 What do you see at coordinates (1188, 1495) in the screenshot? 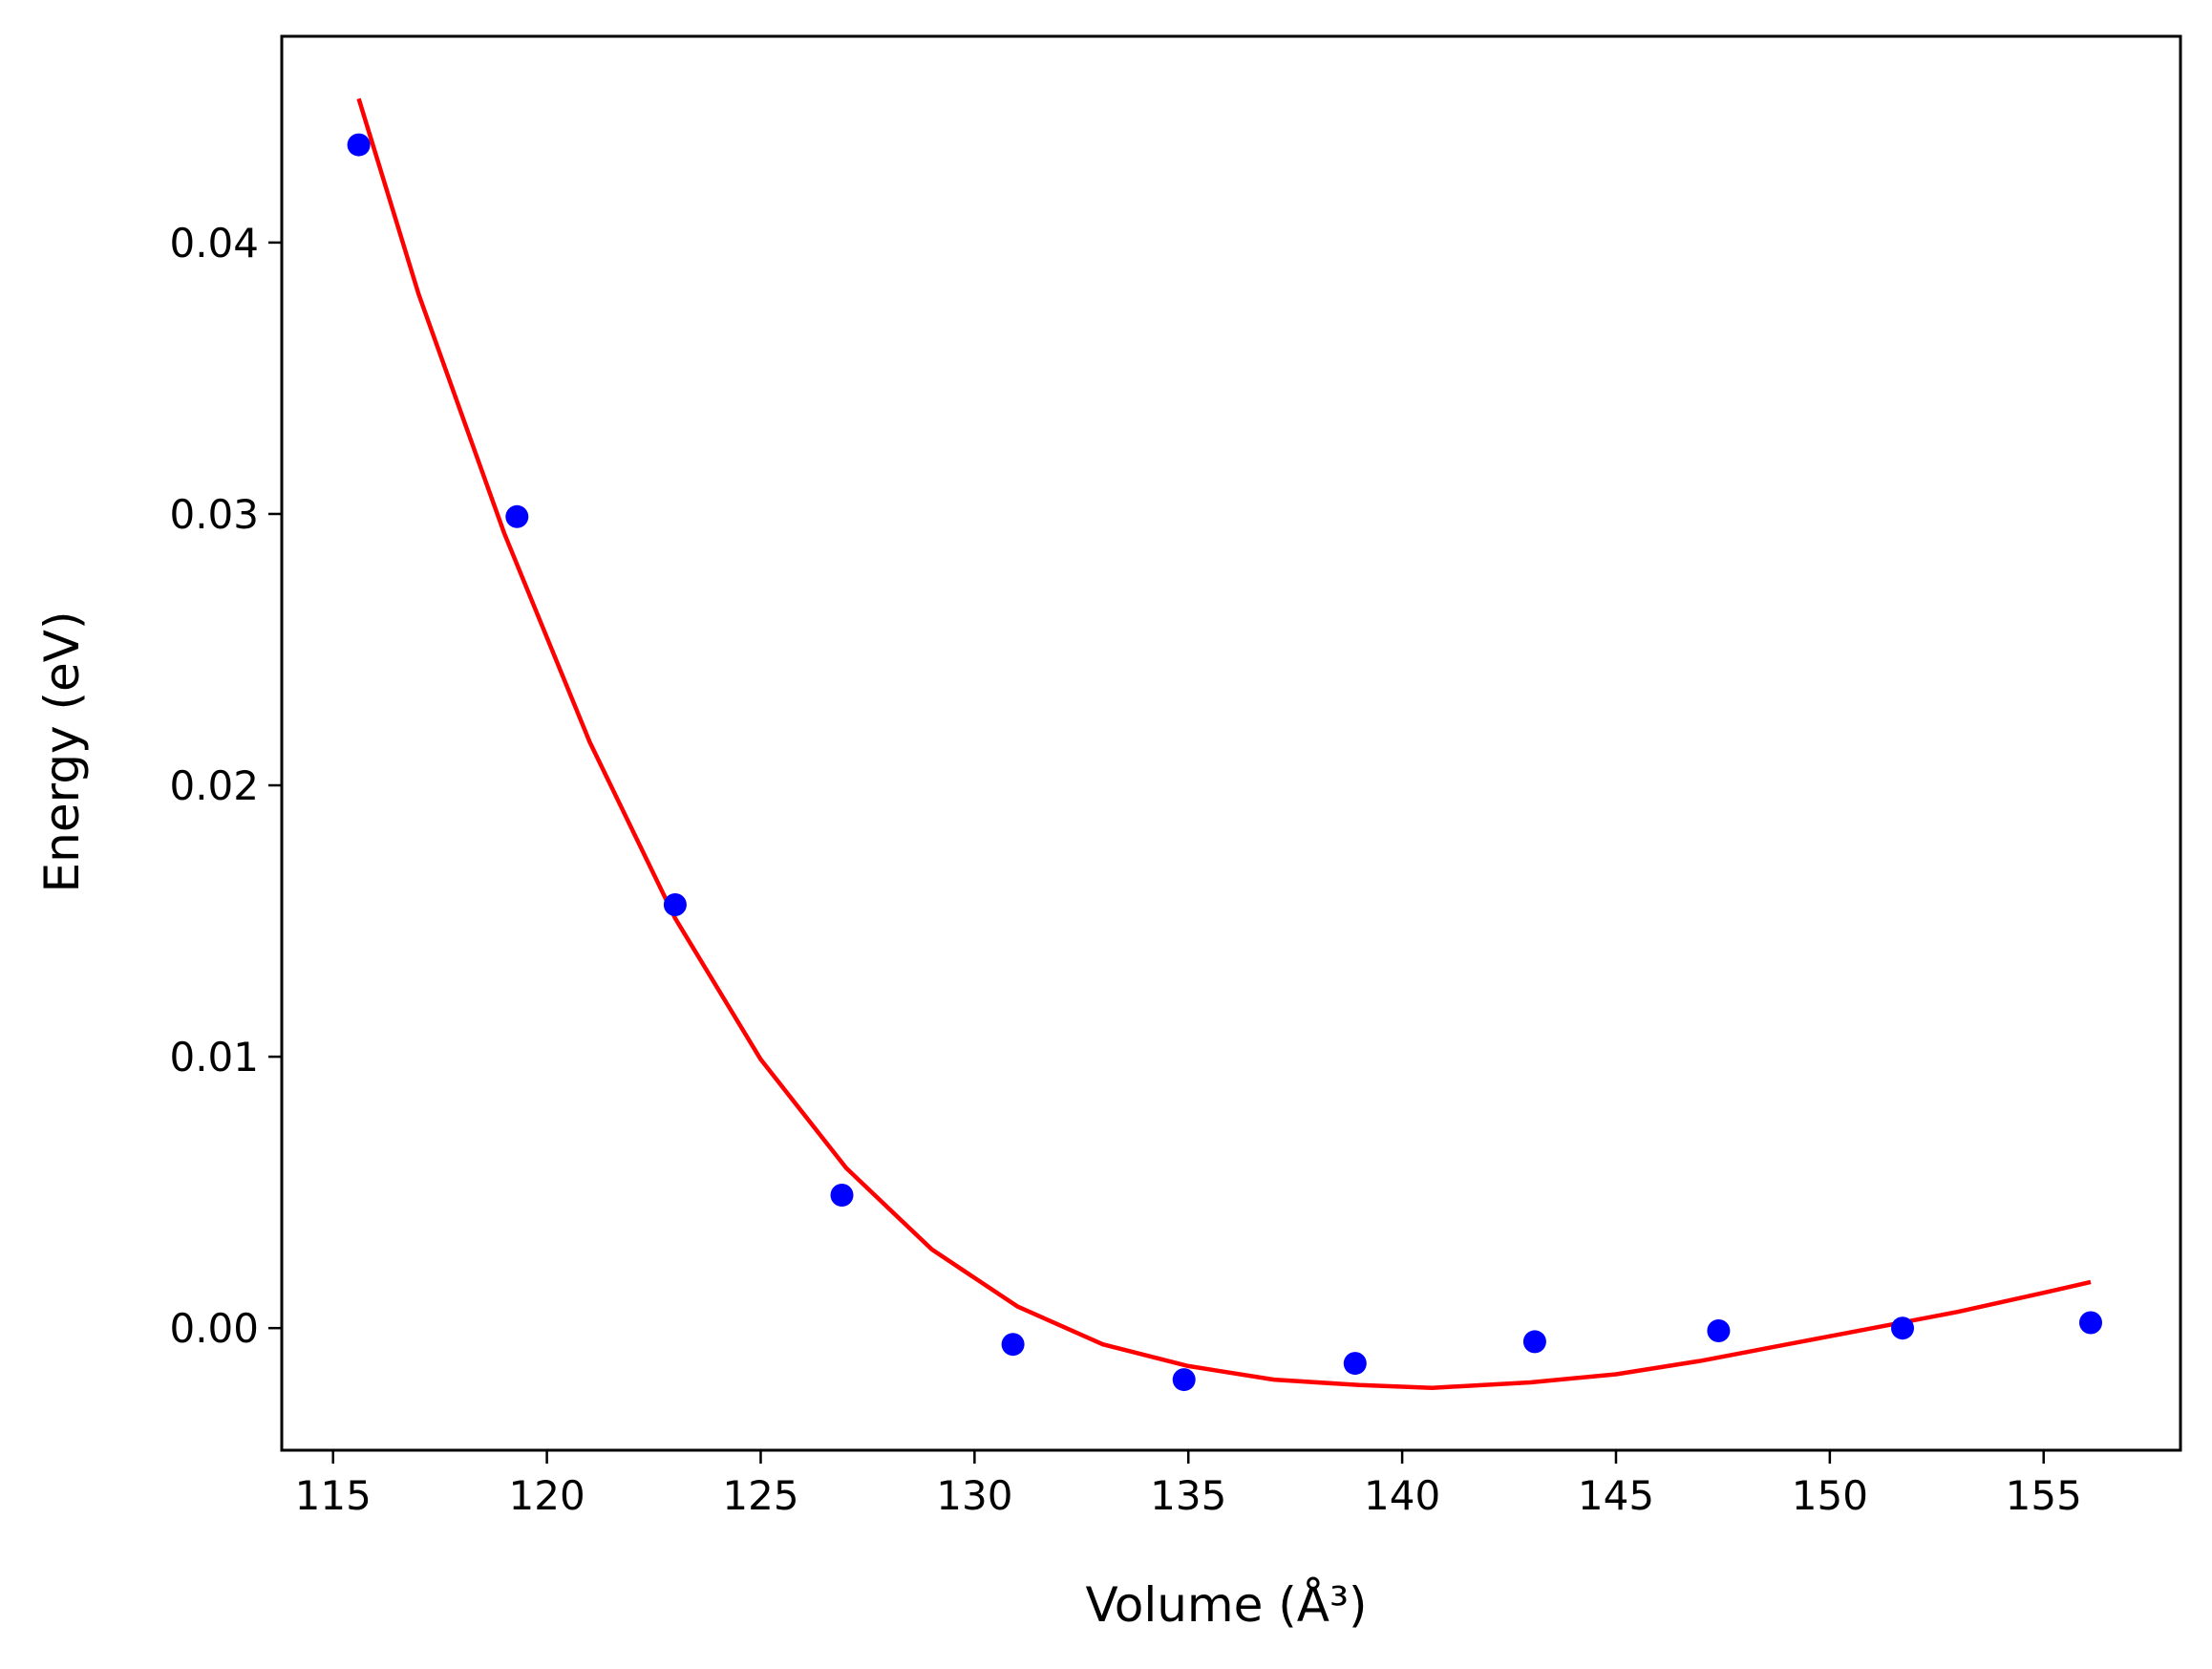
I see `x-tick-label: 135` at bounding box center [1188, 1495].